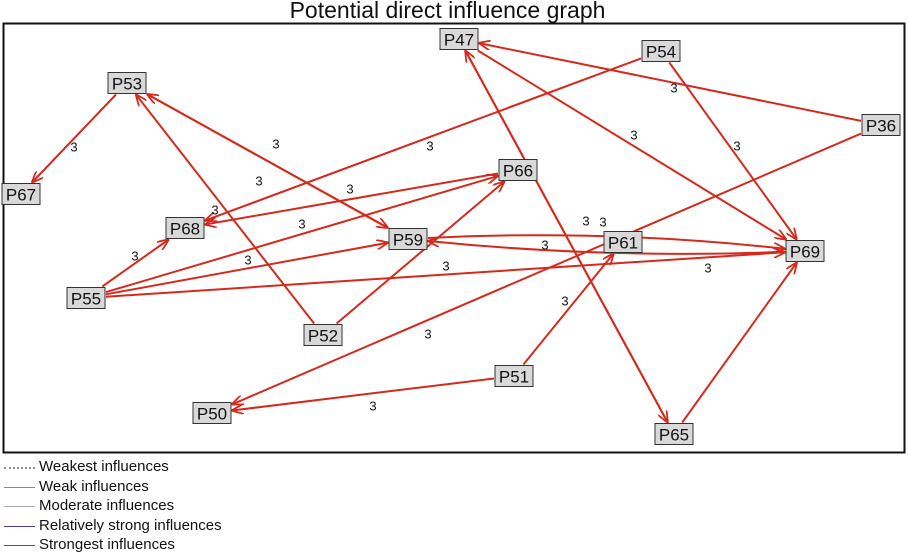  I want to click on legend-item: Weak influences, so click(164, 488).